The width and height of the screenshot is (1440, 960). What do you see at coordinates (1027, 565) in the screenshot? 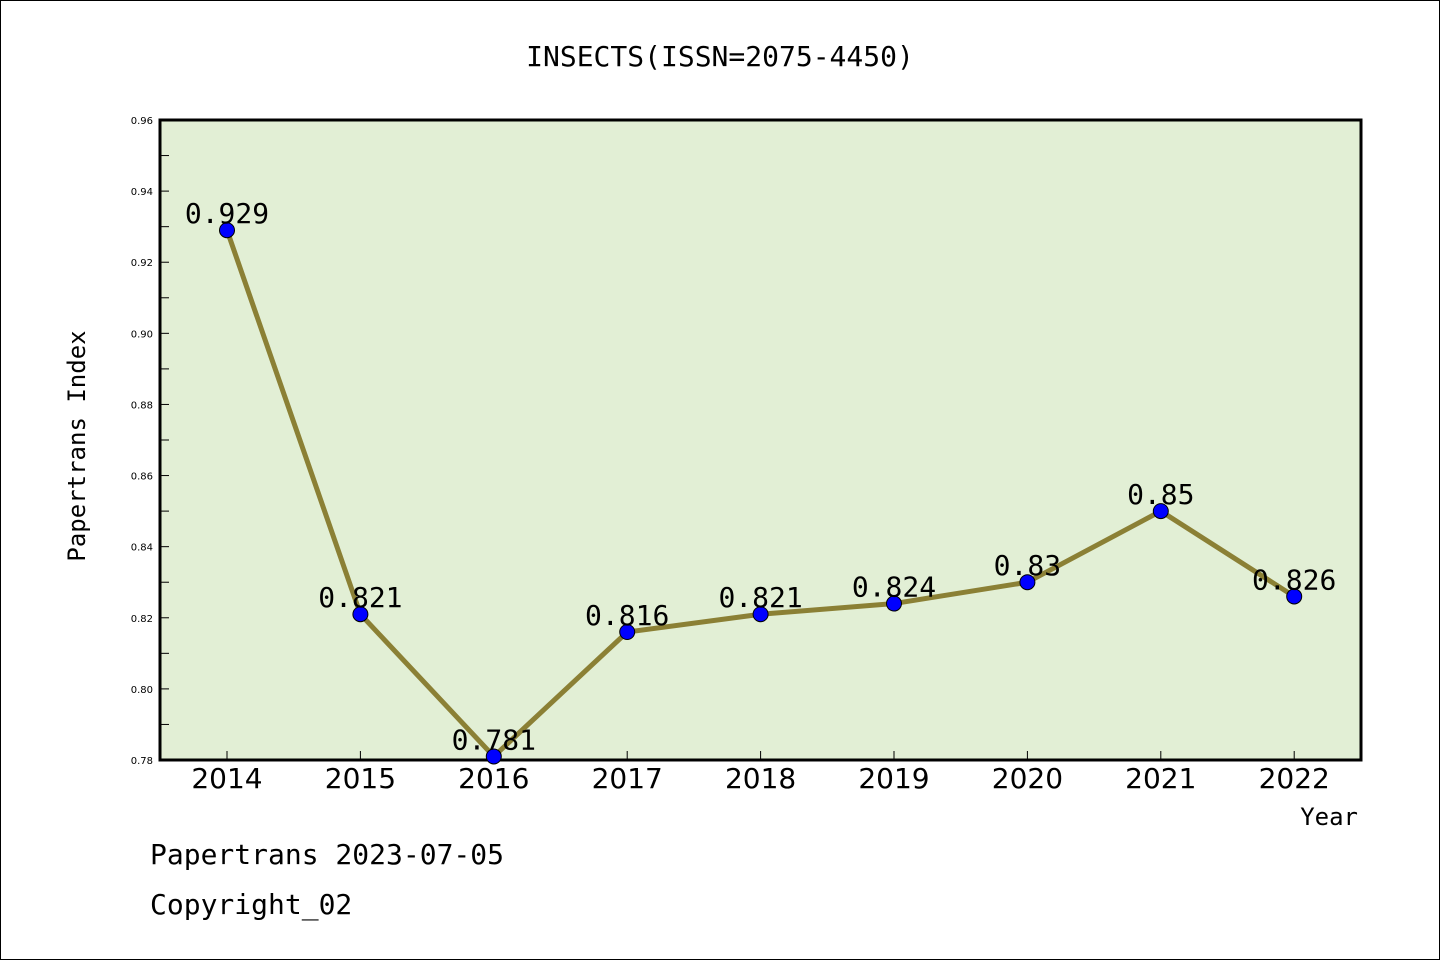
I see `data-label: 0.83` at bounding box center [1027, 565].